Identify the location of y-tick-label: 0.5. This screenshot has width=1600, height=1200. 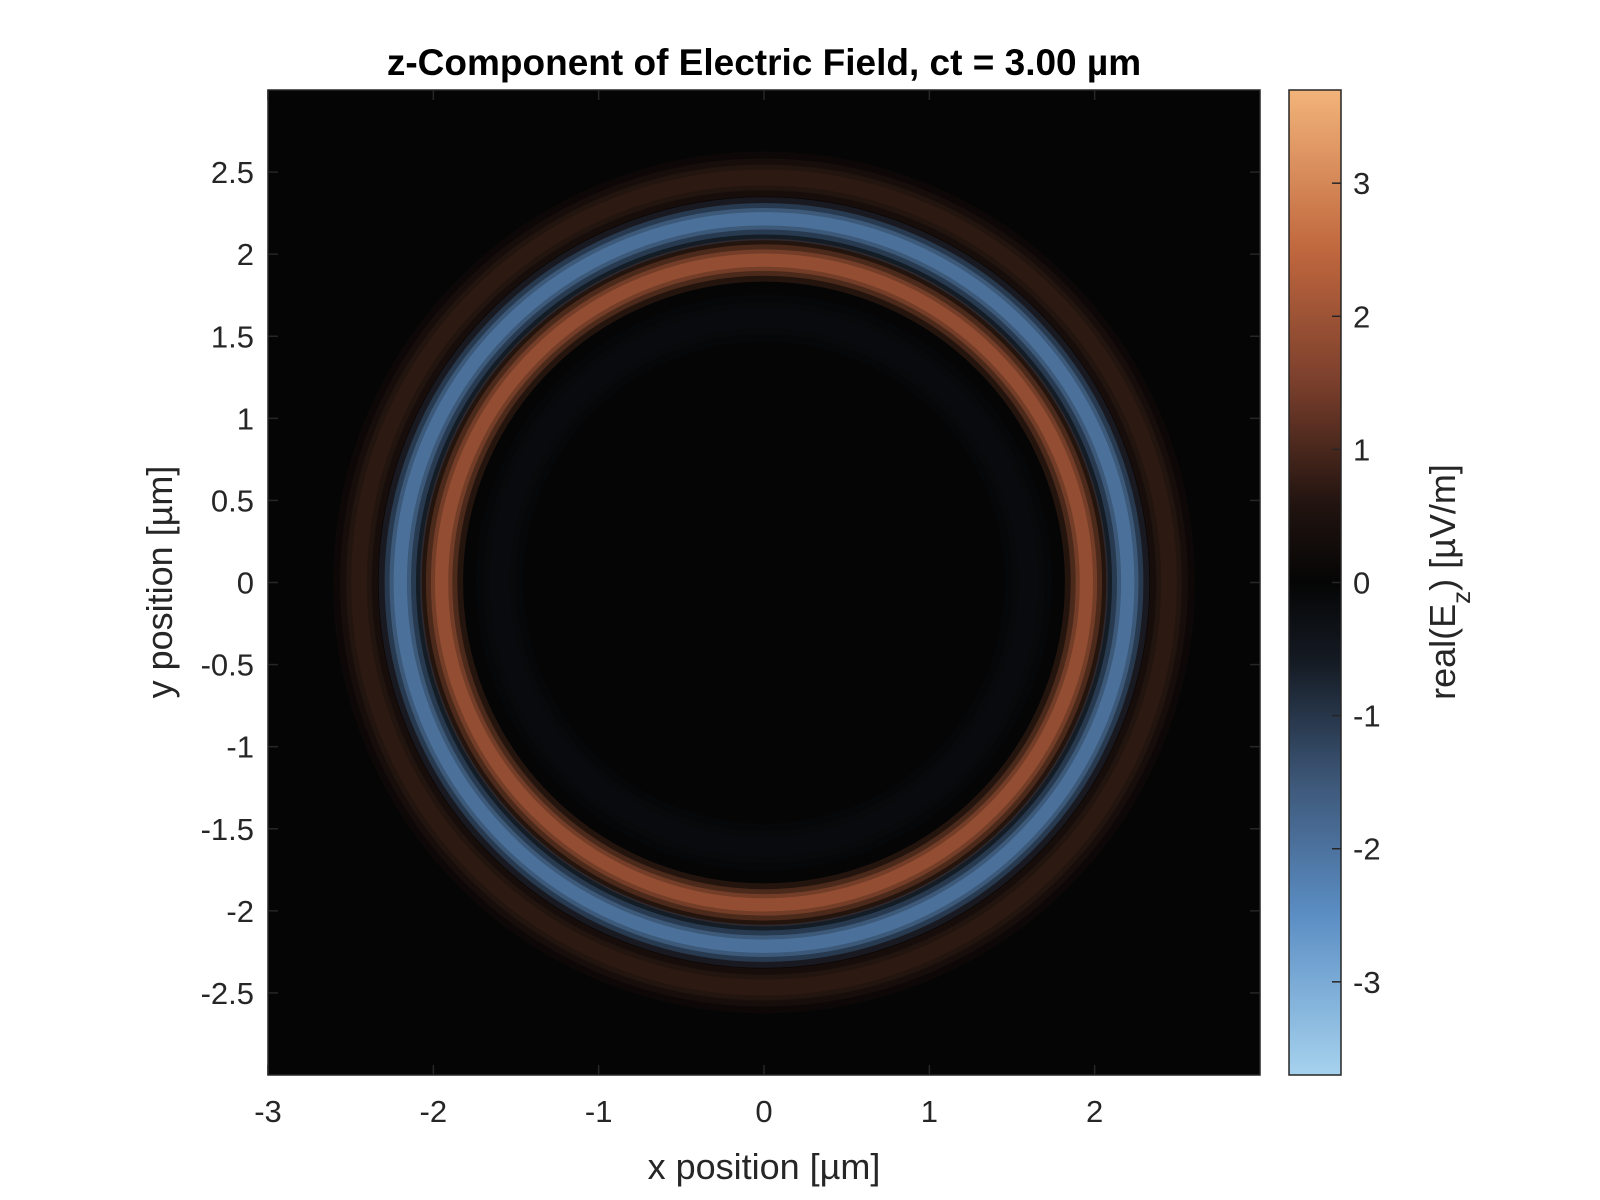
(232, 500).